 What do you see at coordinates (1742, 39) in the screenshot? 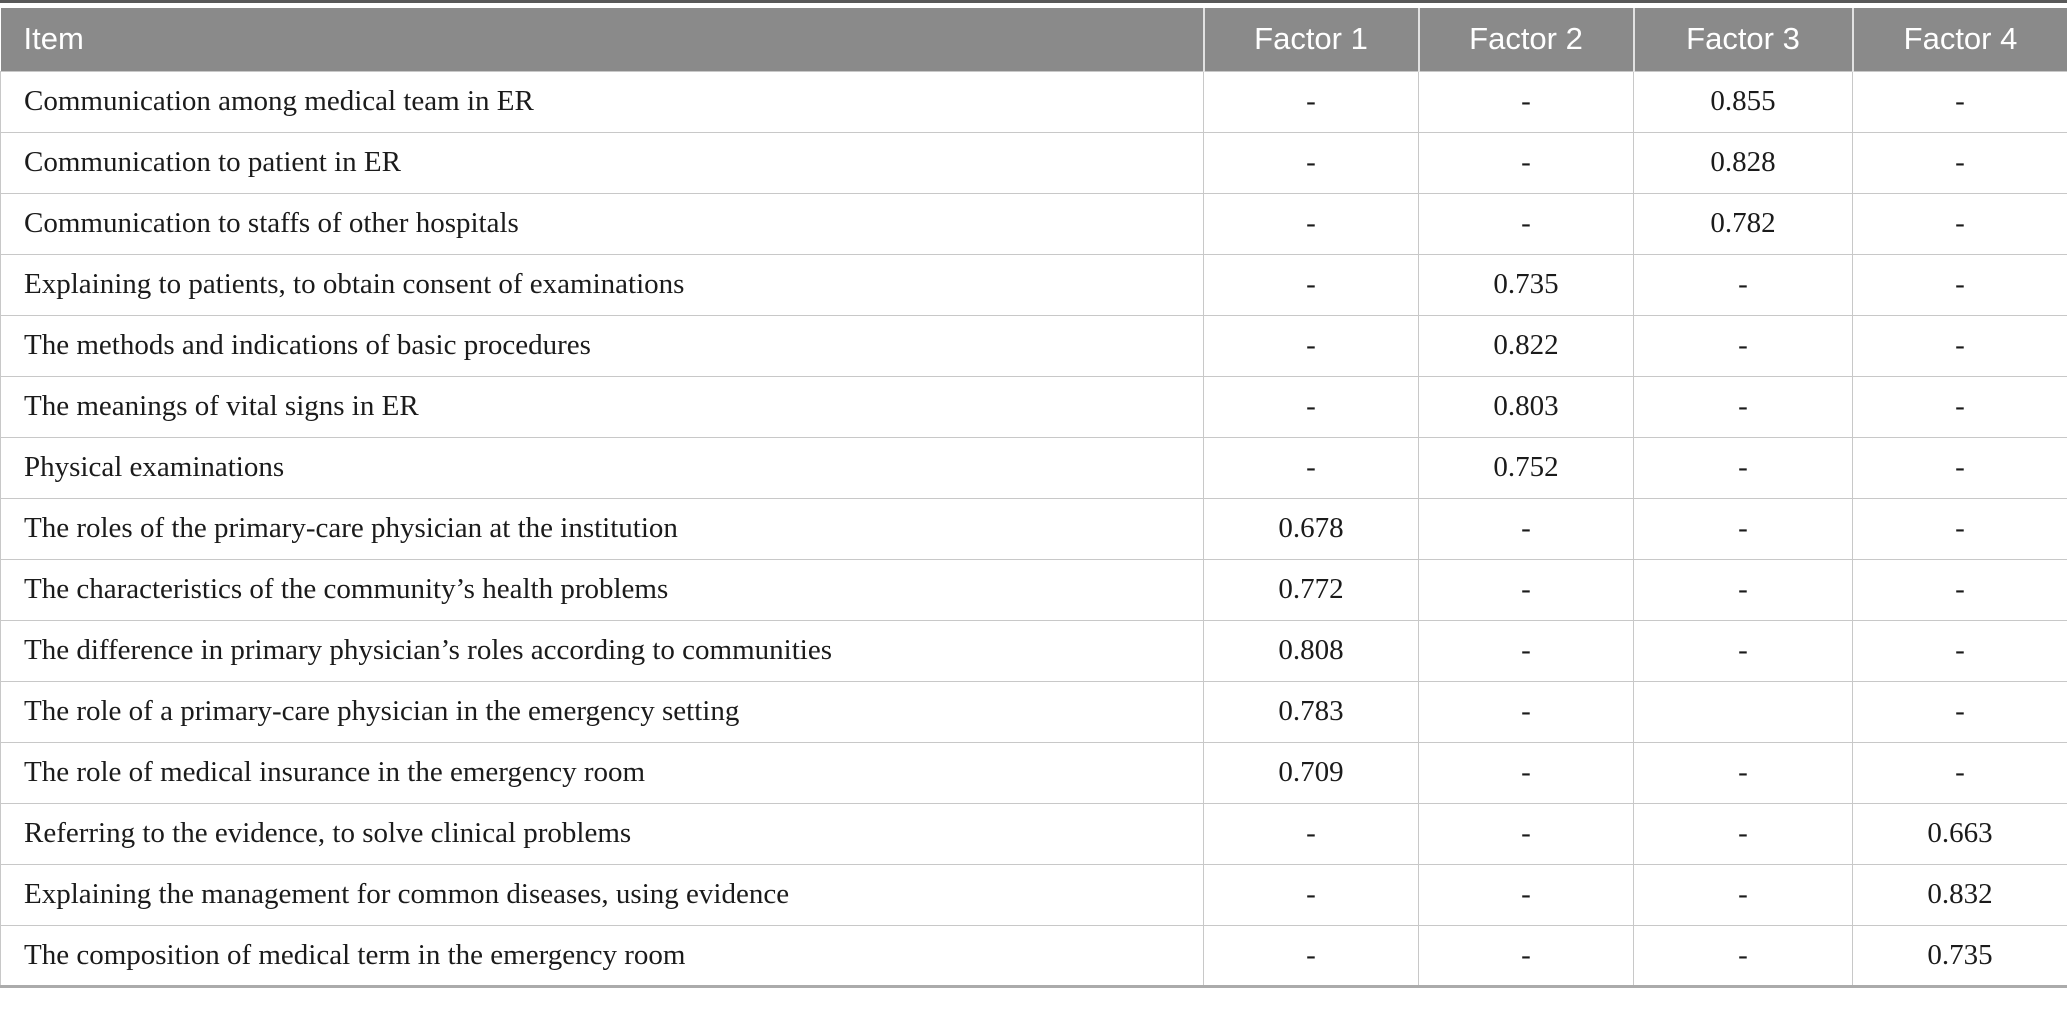
I see `column-header-factor-3: Factor 3` at bounding box center [1742, 39].